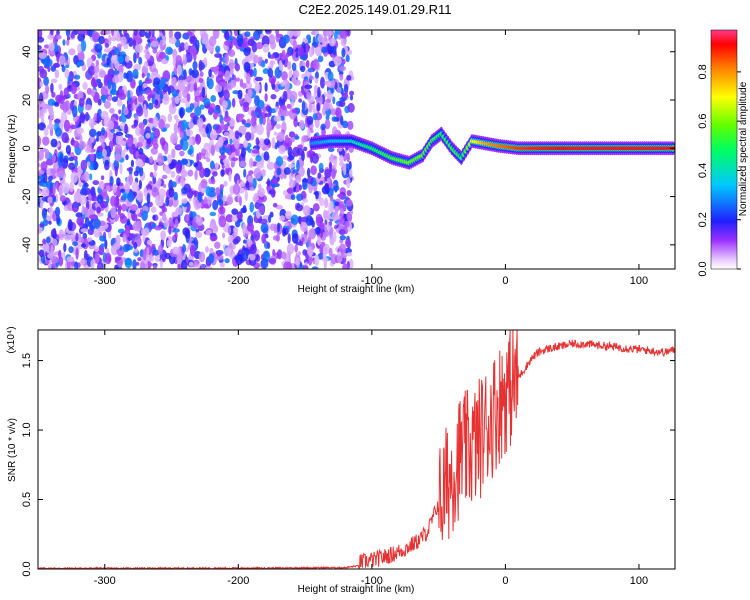 This screenshot has height=600, width=750. What do you see at coordinates (375, 9) in the screenshot?
I see `figure-title: C2E2.2025.149.01.29.R11` at bounding box center [375, 9].